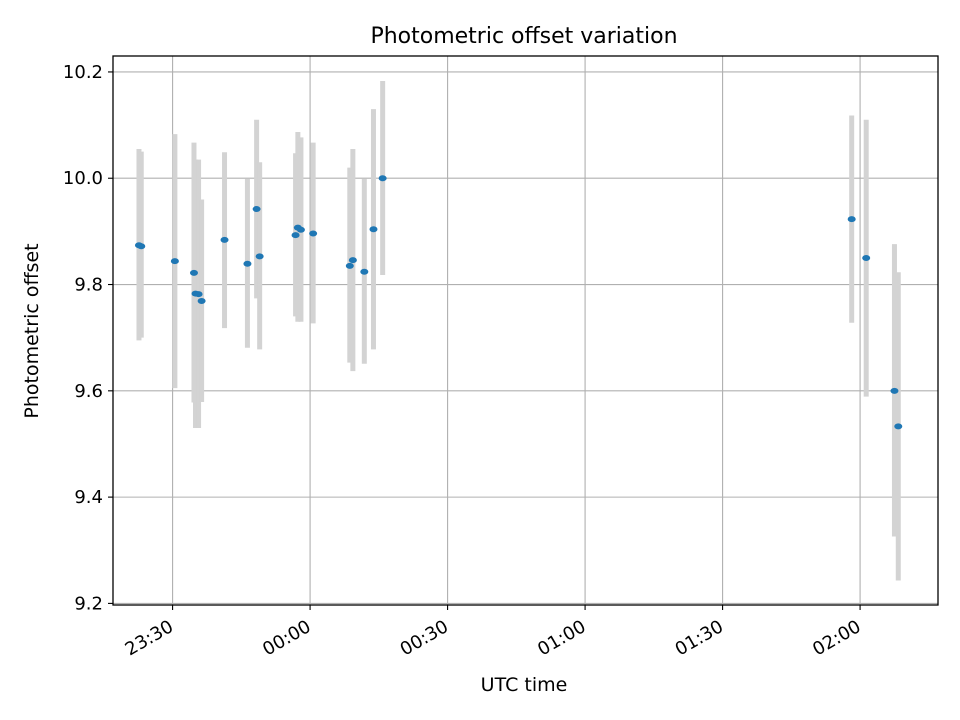 This screenshot has width=960, height=720. Describe the element at coordinates (83, 178) in the screenshot. I see `y-tick-label: 10.0` at that location.